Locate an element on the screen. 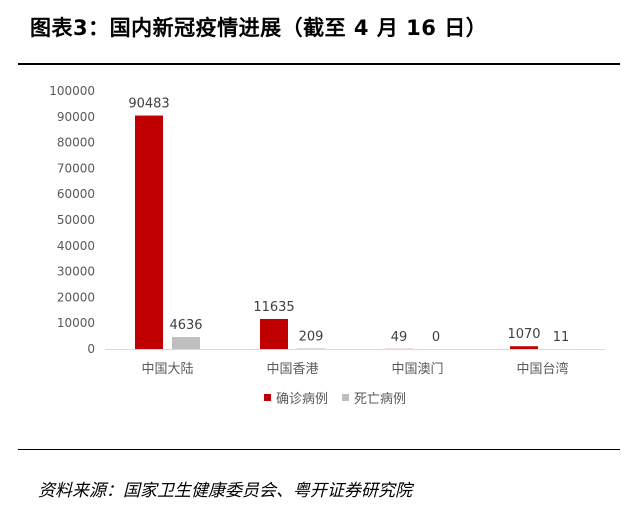 The width and height of the screenshot is (634, 524). x-tick-label: 中国香港 is located at coordinates (292, 369).